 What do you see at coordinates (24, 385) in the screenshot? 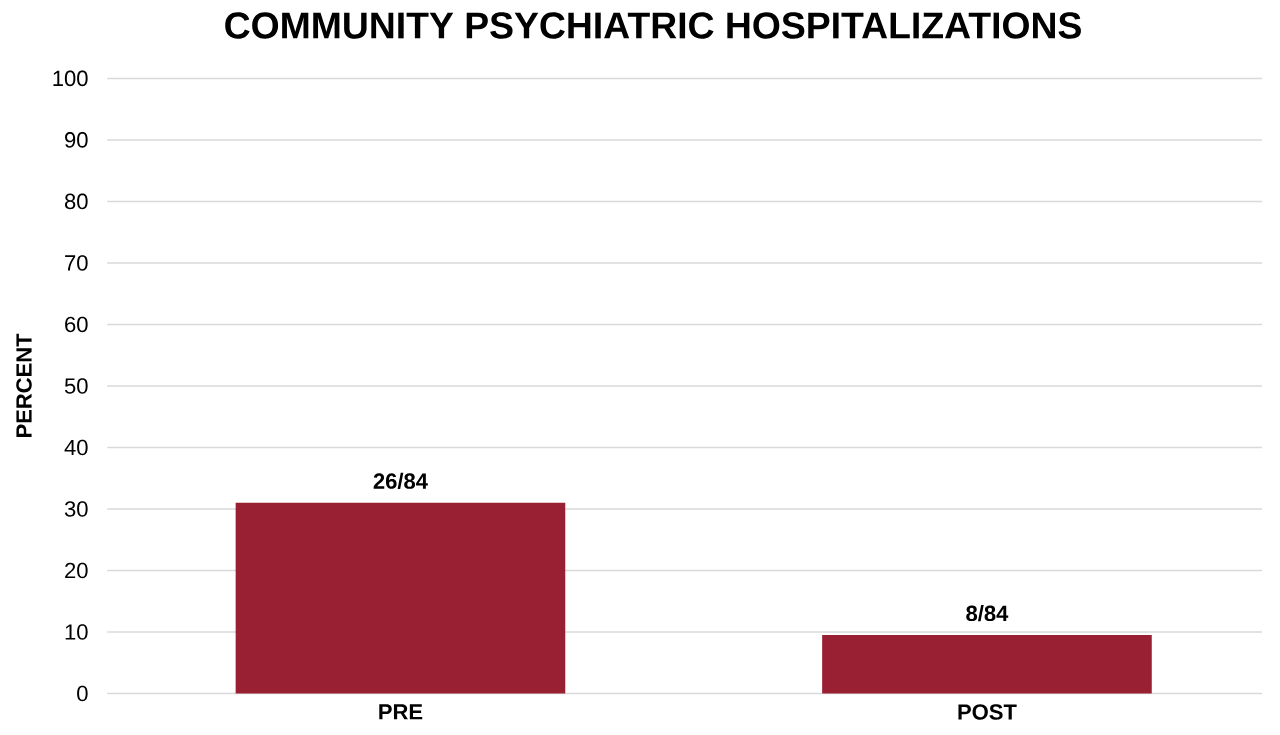
I see `y-axis-title: PERCENT` at bounding box center [24, 385].